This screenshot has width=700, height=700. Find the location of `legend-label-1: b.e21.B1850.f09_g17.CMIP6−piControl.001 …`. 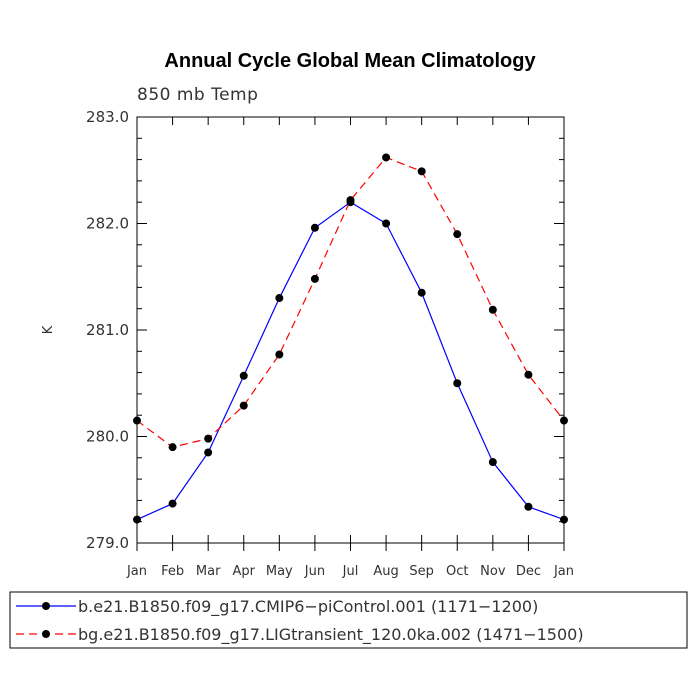

legend-label-1: b.e21.B1850.f09_g17.CMIP6−piControl.001 … is located at coordinates (308, 607).